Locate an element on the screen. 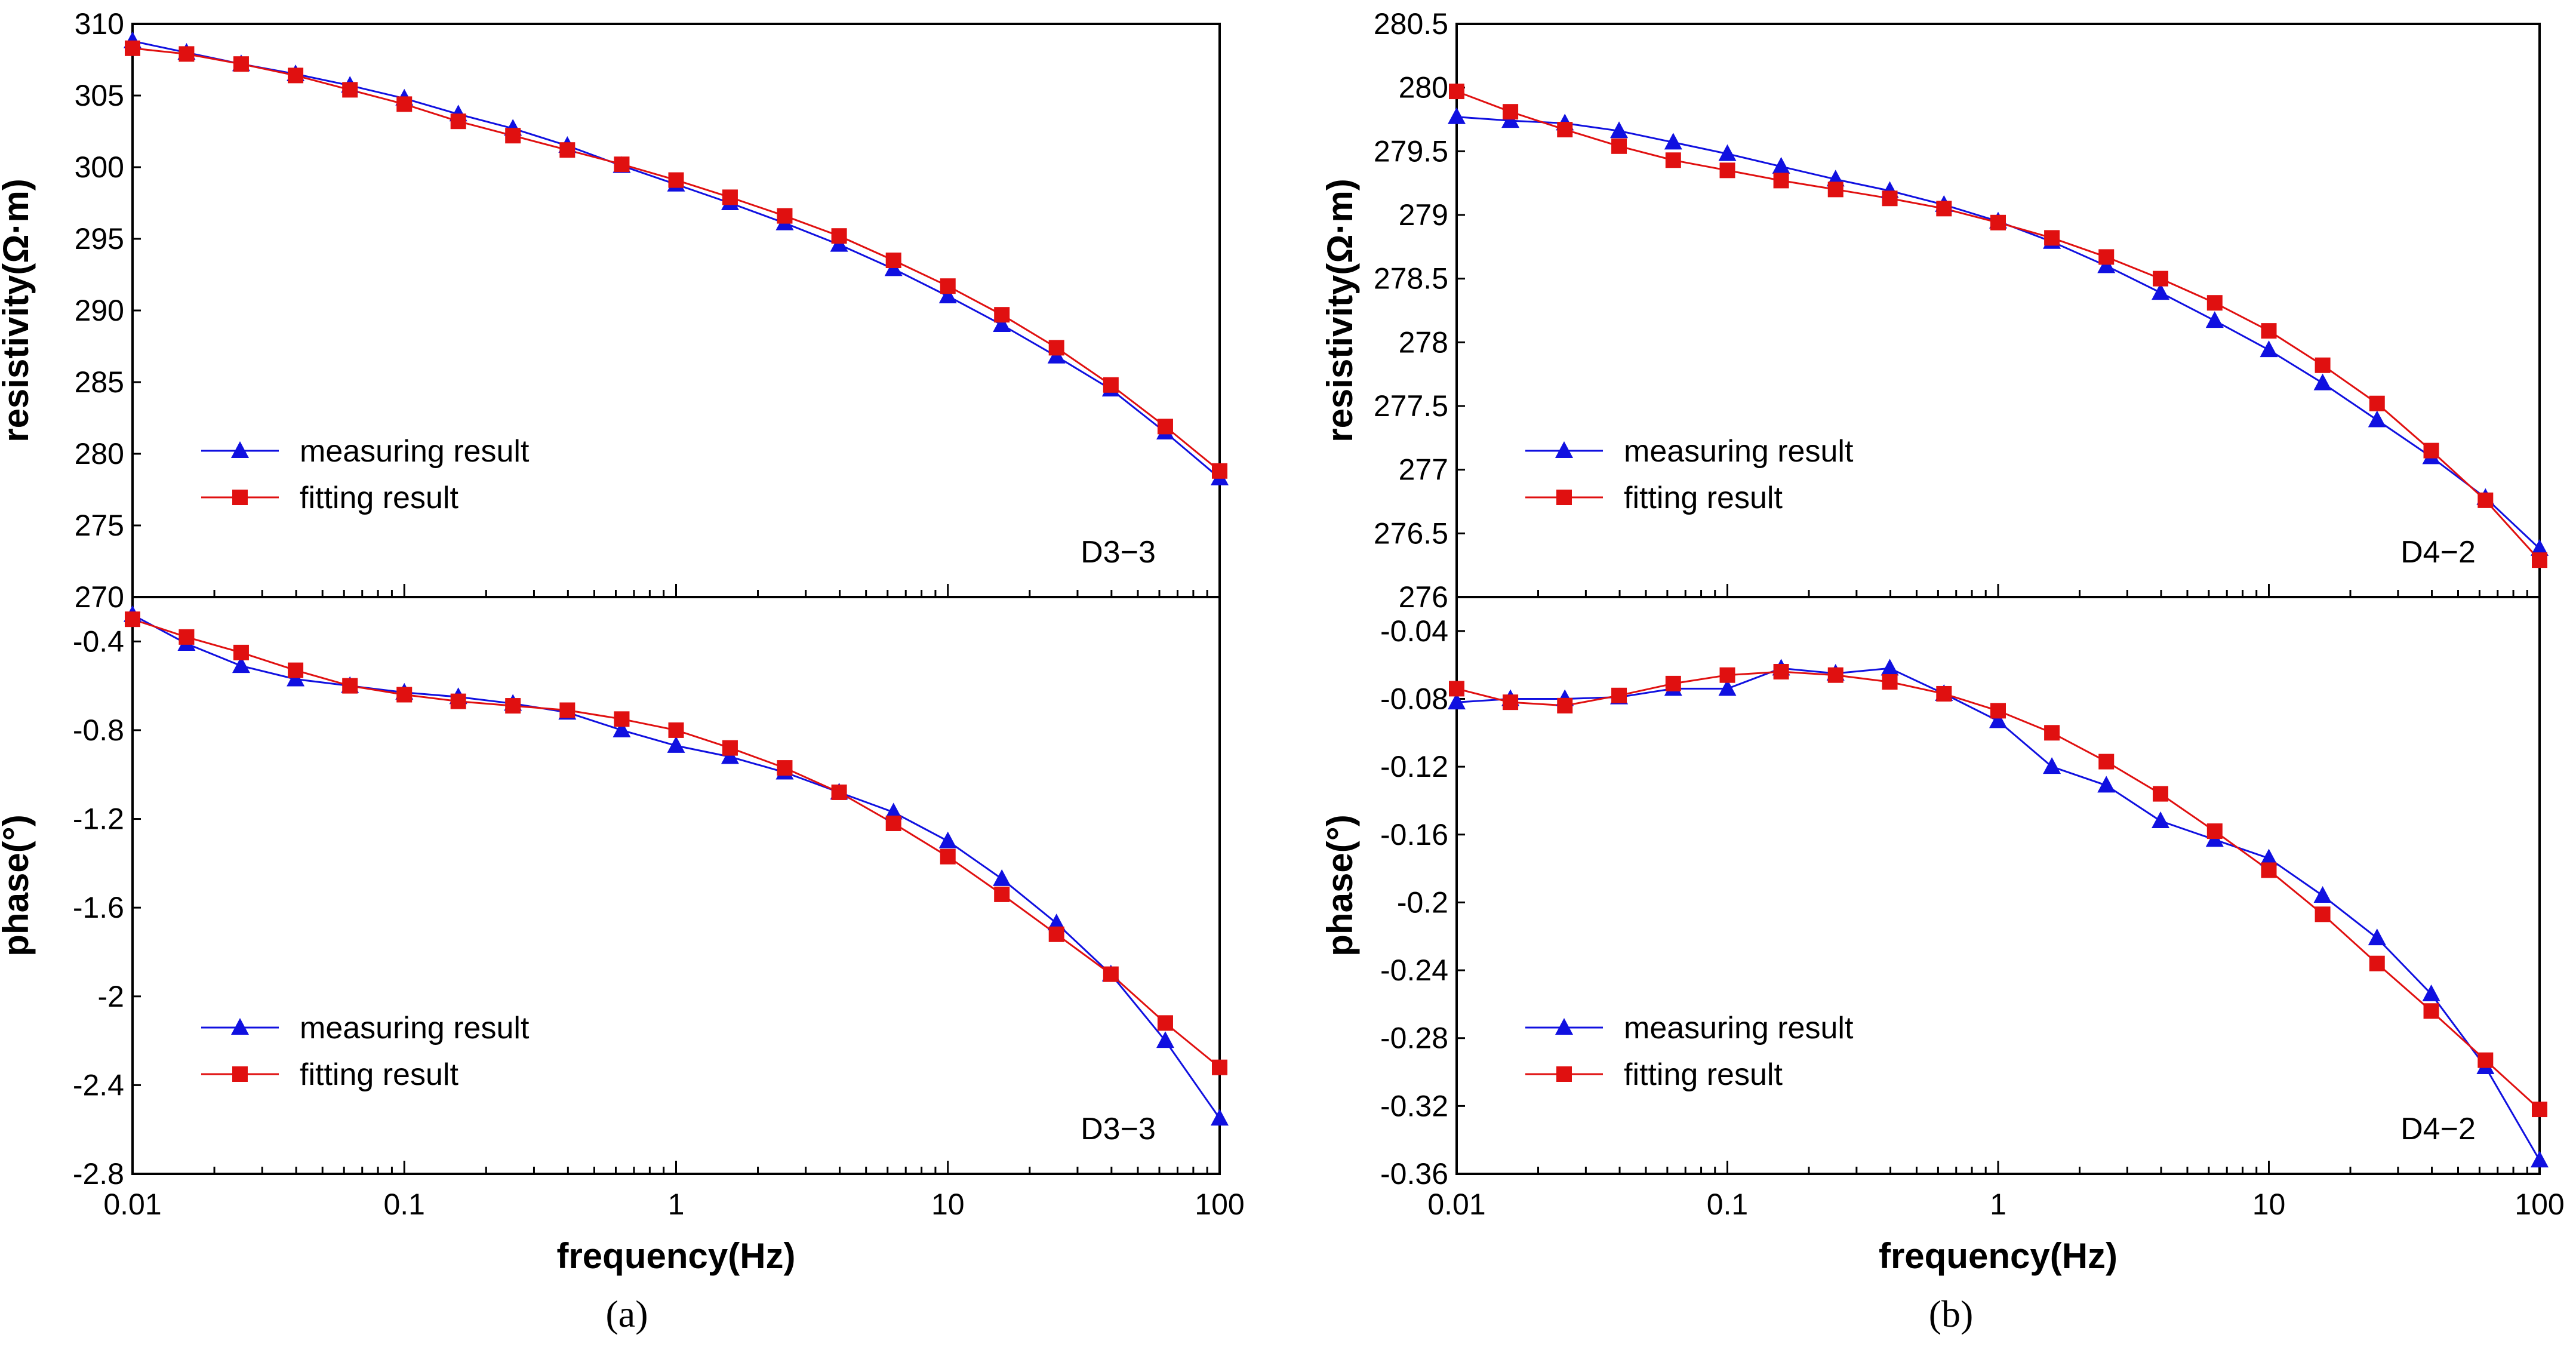 The image size is (2576, 1347). chart-2-y-tick-label: 278 is located at coordinates (1423, 342).